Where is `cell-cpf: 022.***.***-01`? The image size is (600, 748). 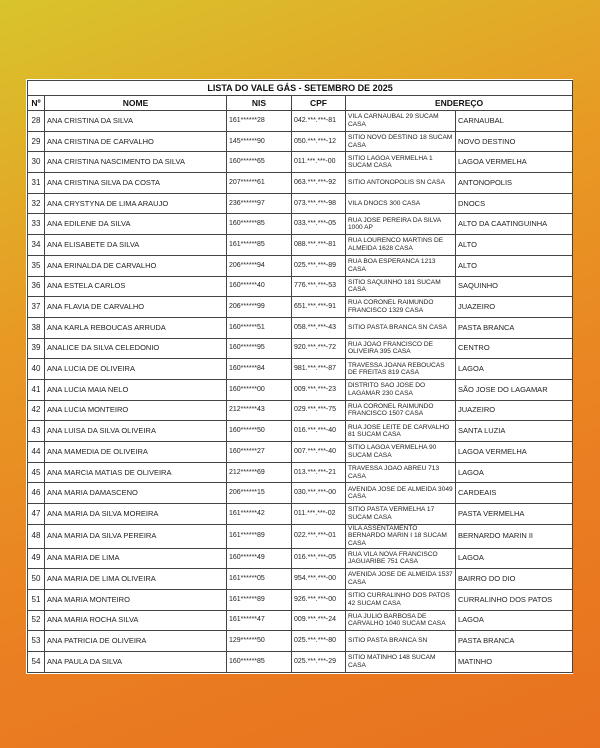
cell-cpf: 022.***.***-01 is located at coordinates (318, 536).